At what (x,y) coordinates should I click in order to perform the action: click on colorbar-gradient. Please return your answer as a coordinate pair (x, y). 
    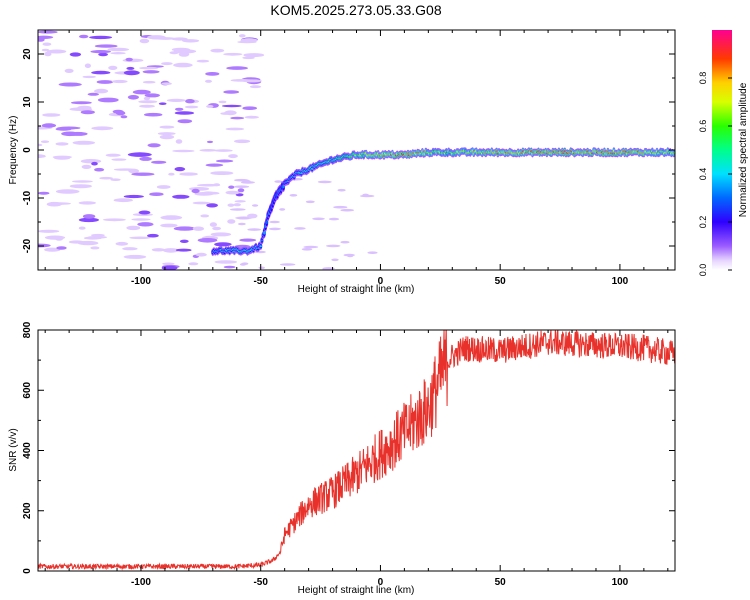
    Looking at the image, I should click on (722, 150).